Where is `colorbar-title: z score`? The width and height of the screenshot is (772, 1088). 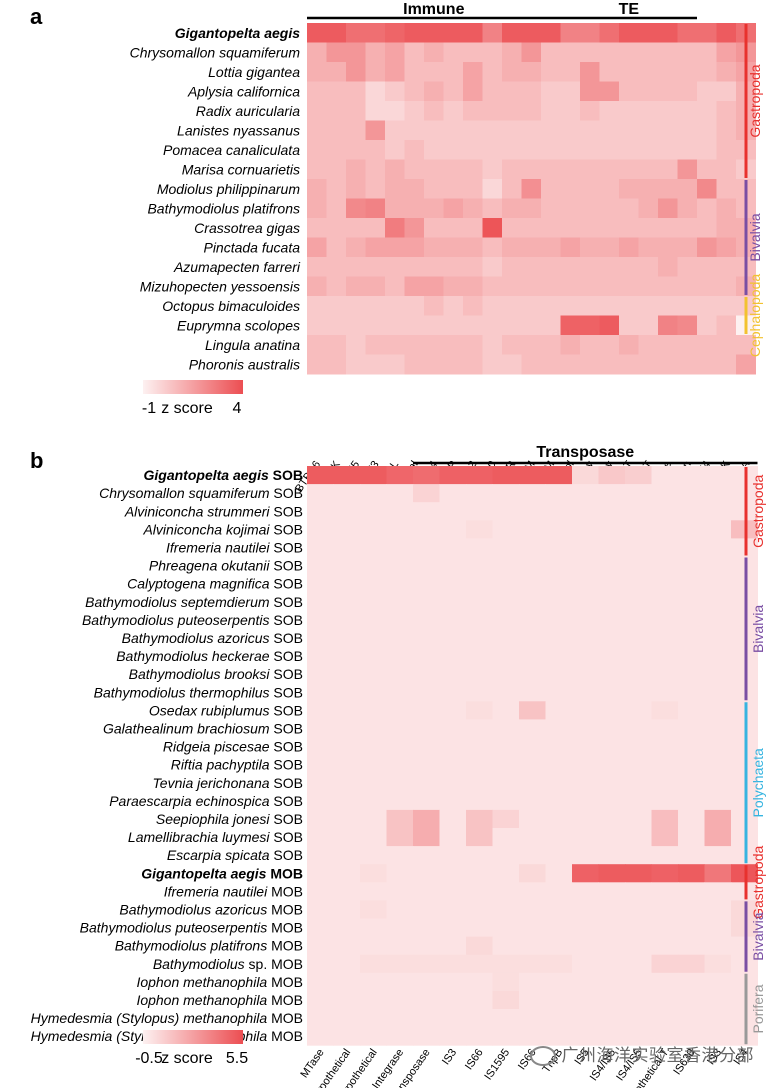
colorbar-title: z score is located at coordinates (187, 1058).